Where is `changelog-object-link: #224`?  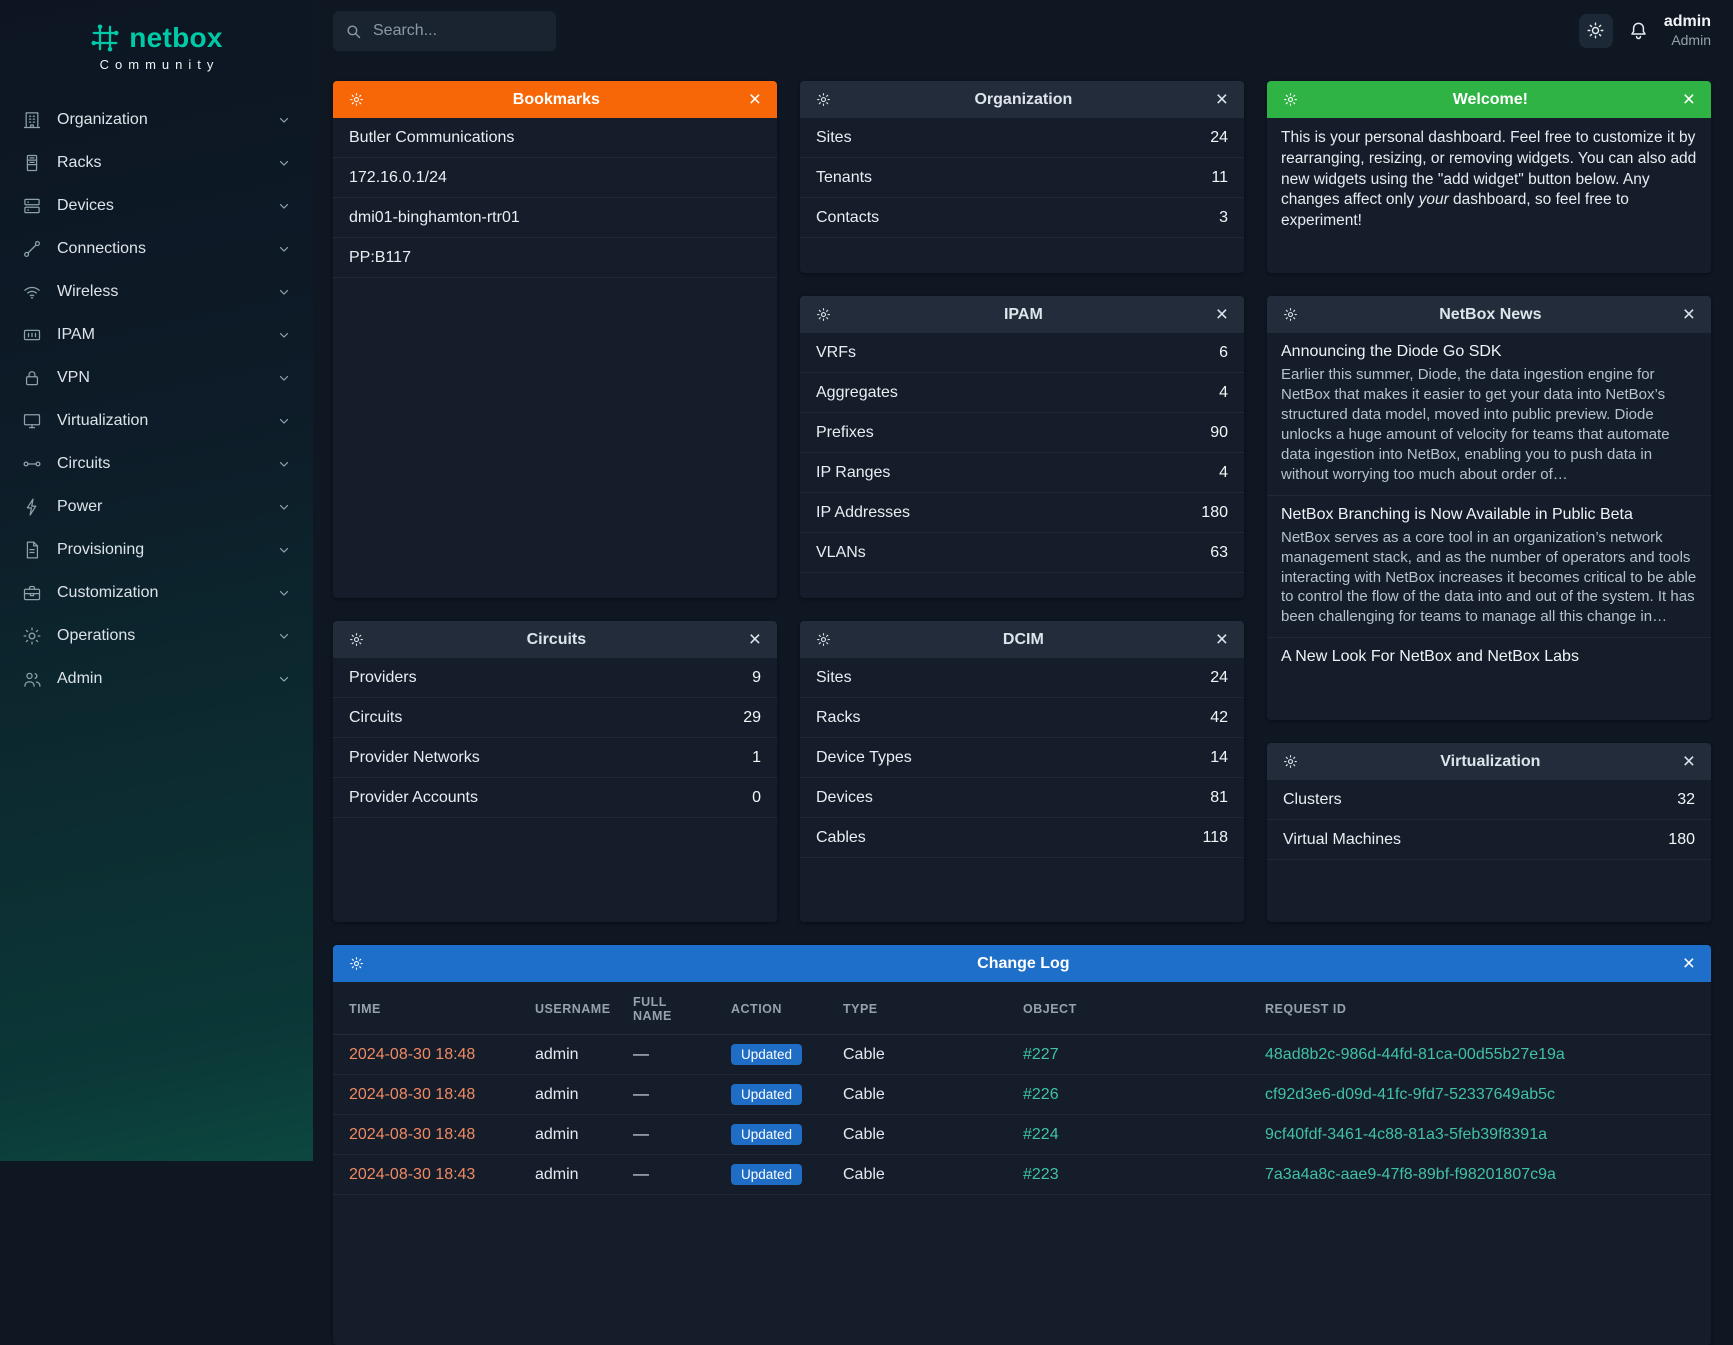
changelog-object-link: #224 is located at coordinates (1041, 1134).